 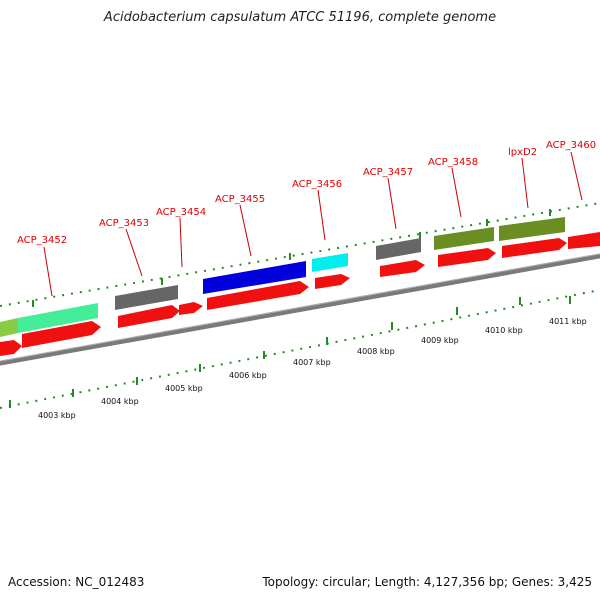 What do you see at coordinates (248, 375) in the screenshot?
I see `kbp-label: 4006 kbp` at bounding box center [248, 375].